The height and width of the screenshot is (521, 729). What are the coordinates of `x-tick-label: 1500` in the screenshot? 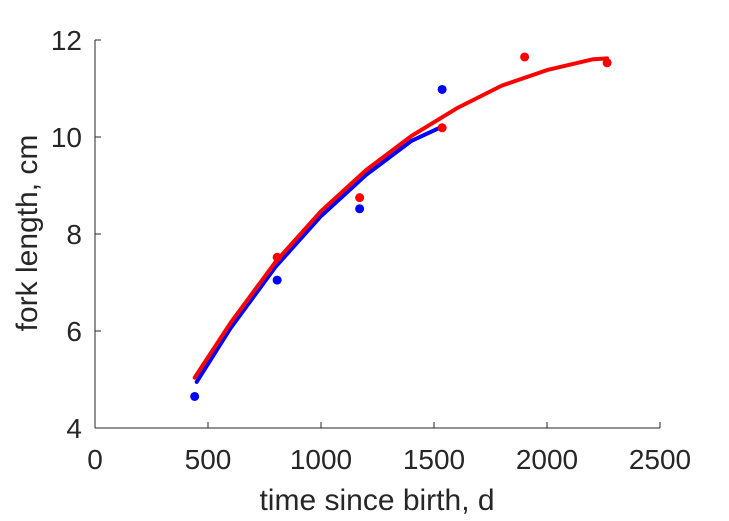 It's located at (434, 459).